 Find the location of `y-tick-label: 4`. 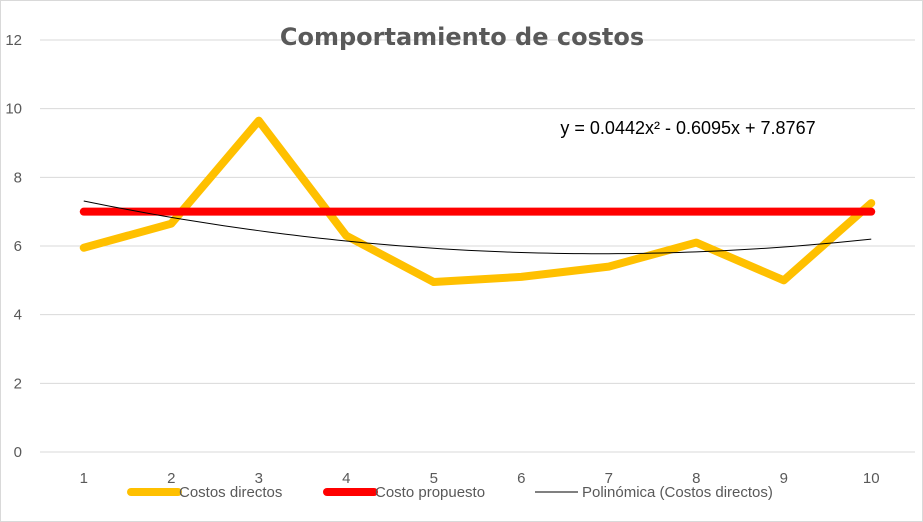

y-tick-label: 4 is located at coordinates (18, 315).